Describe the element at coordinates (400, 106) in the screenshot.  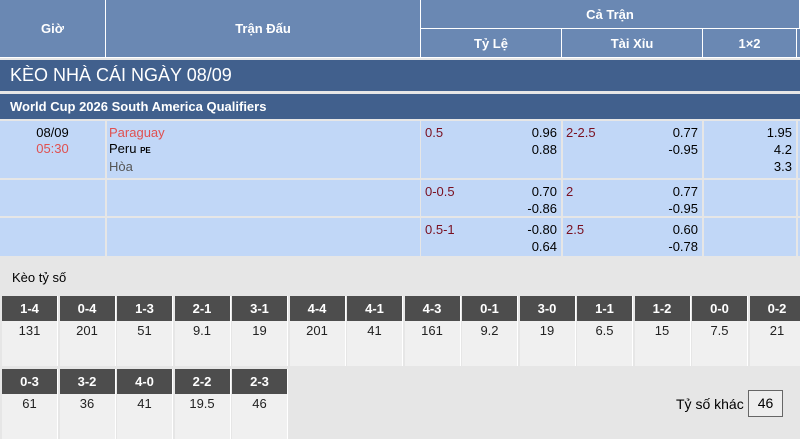
I see `league-title: World Cup 2026 South America Qualifiers` at that location.